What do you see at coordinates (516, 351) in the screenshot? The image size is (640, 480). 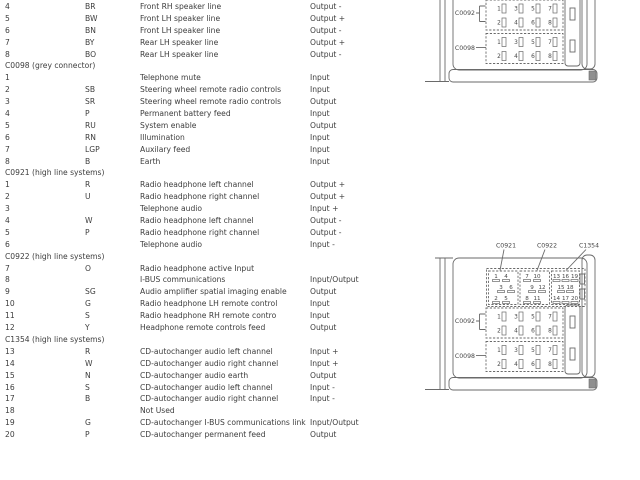 I see `pin-number: 3` at bounding box center [516, 351].